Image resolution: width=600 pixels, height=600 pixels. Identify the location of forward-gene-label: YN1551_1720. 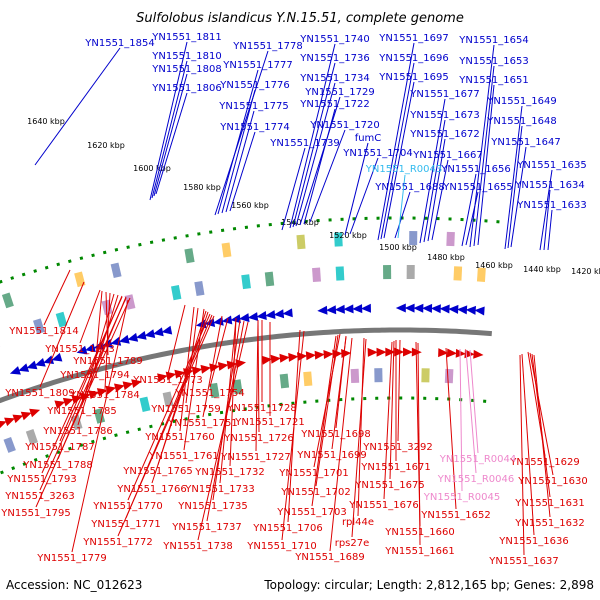
(344, 125).